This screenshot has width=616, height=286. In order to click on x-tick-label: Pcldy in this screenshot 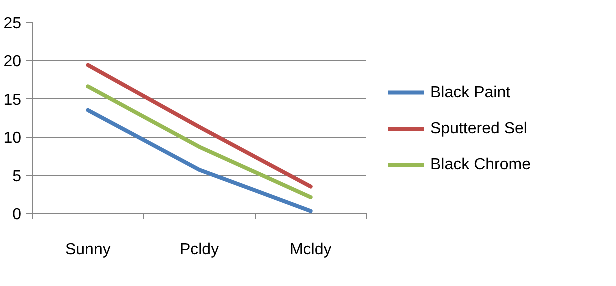, I will do `click(200, 250)`.